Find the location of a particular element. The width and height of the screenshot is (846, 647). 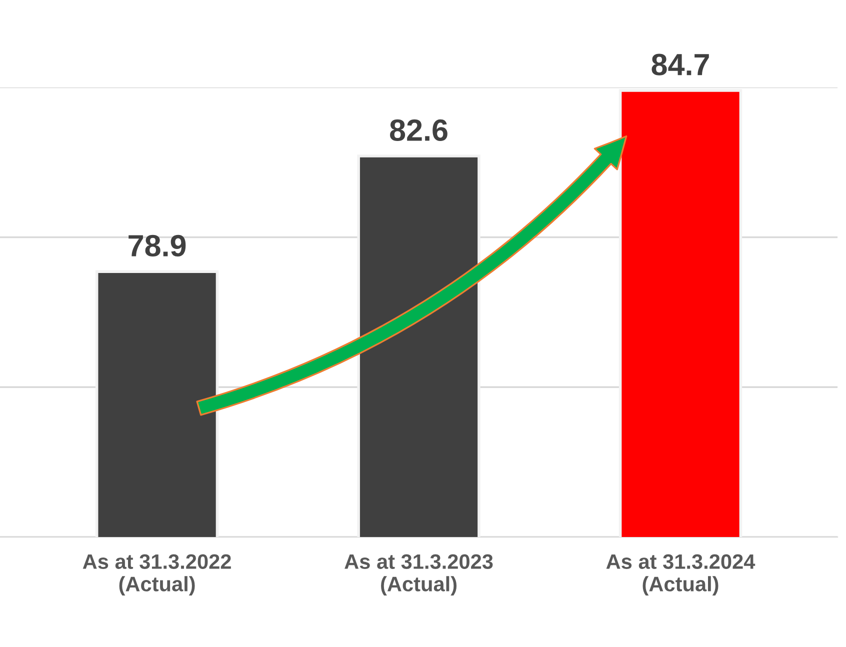

x-tick-label: As at 31.3.2023 (Actual) is located at coordinates (418, 575).